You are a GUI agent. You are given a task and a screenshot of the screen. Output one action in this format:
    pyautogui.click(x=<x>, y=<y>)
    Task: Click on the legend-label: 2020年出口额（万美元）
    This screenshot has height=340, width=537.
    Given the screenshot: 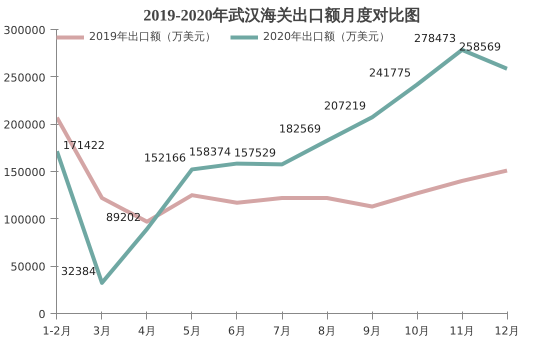 What is the action you would take?
    pyautogui.click(x=326, y=36)
    